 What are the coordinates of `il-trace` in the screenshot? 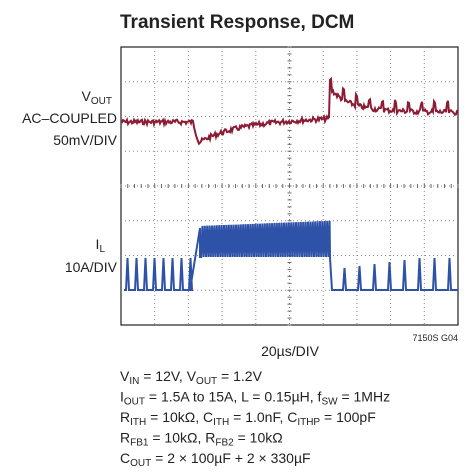 It's located at (291, 255).